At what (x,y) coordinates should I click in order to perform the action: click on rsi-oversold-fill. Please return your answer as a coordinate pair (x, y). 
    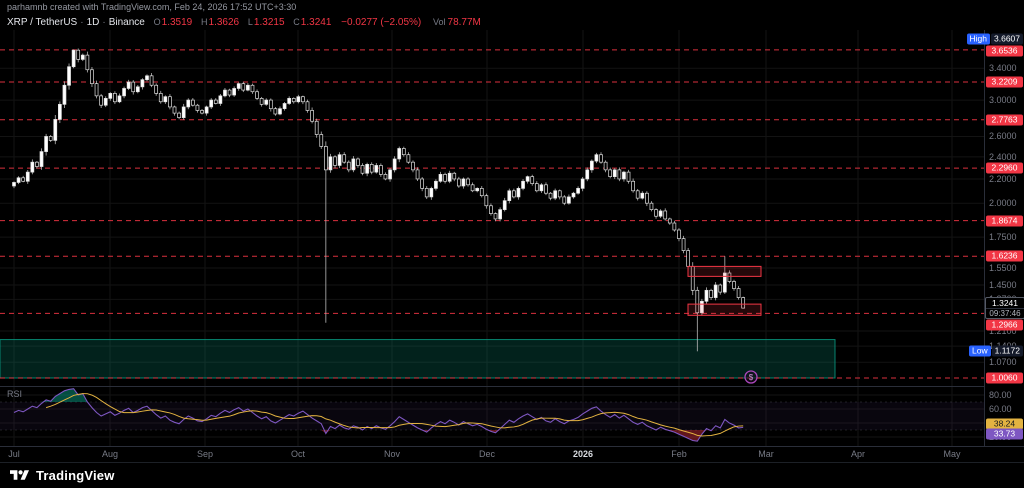
    Looking at the image, I should click on (379, 436).